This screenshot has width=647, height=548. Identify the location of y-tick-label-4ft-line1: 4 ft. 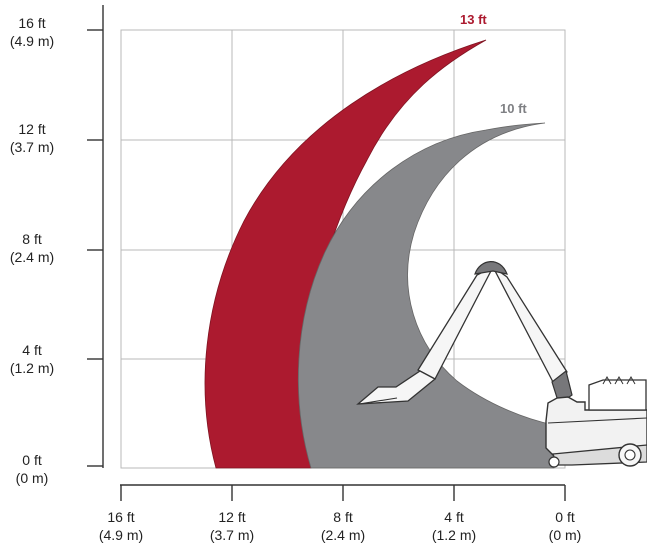
(32, 350).